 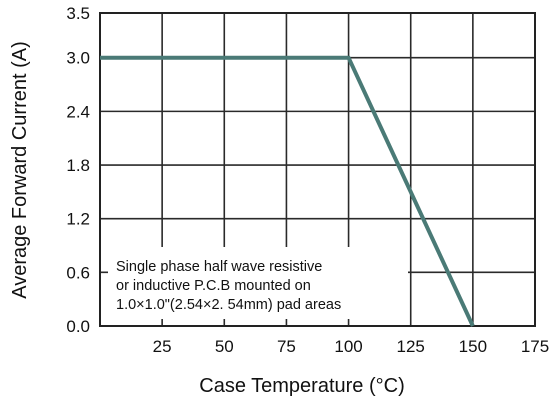 I want to click on x-tick-label-2: 75, so click(x=286, y=346).